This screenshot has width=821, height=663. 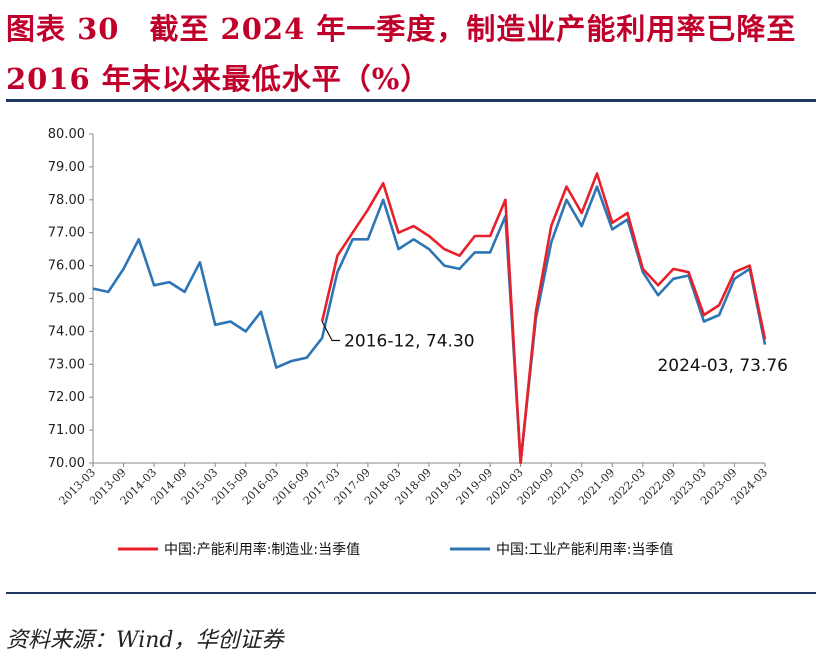 I want to click on y-tick-label: 73.00, so click(x=66, y=364).